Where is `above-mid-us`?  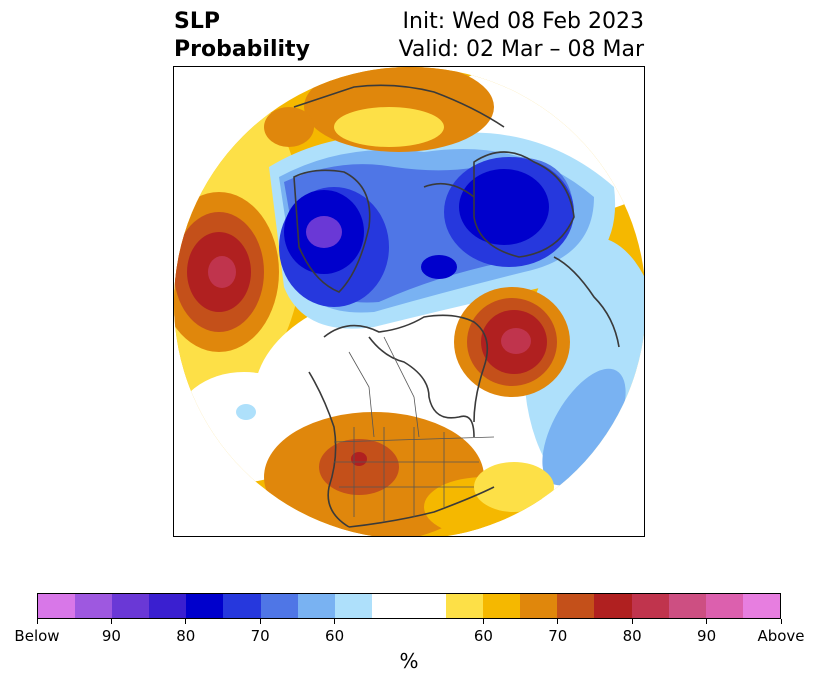
above-mid-us is located at coordinates (359, 467).